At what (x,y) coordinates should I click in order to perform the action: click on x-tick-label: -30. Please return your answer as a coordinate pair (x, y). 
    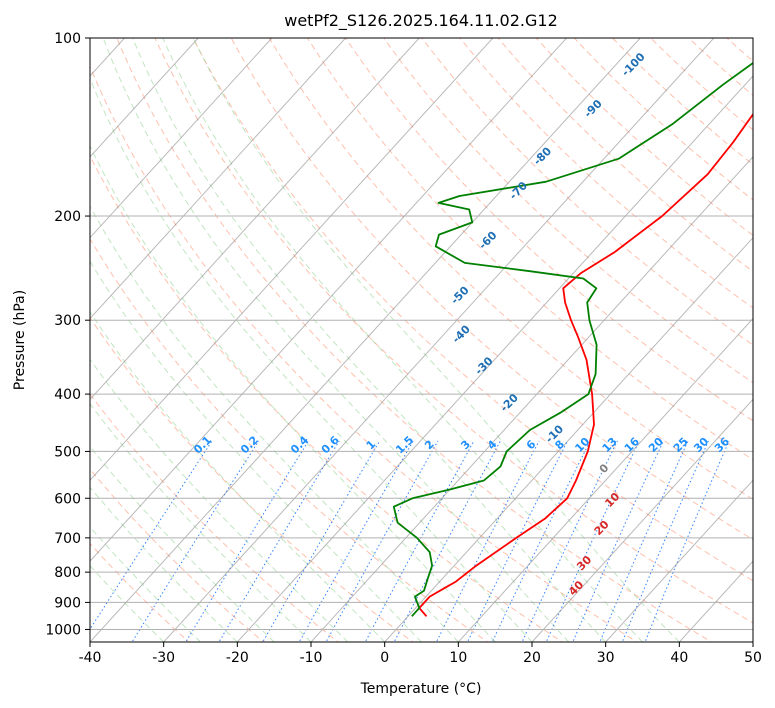
    Looking at the image, I should click on (163, 658).